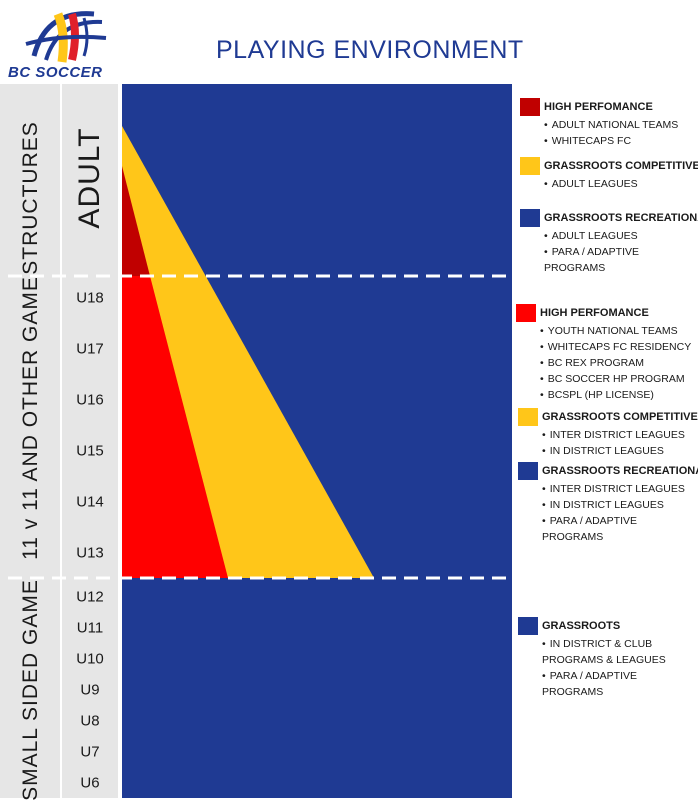 The width and height of the screenshot is (698, 801). Describe the element at coordinates (604, 660) in the screenshot. I see `legend-item-continuation: PROGRAMS & LEAGUES` at that location.